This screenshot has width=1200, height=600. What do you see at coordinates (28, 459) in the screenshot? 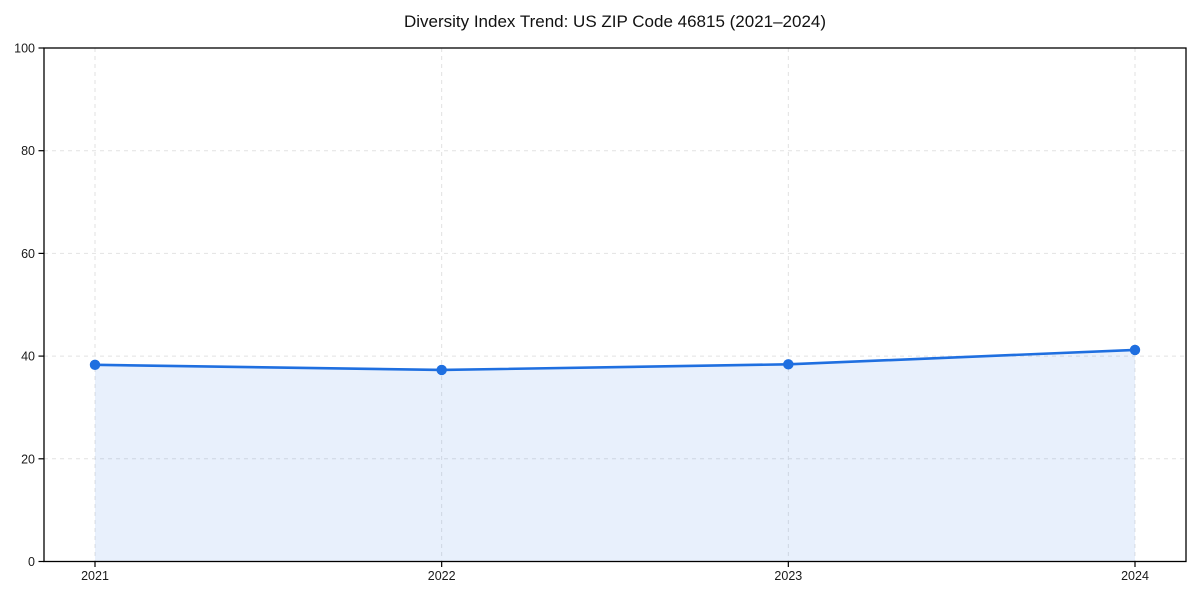
I see `y-tick-label: 20` at bounding box center [28, 459].